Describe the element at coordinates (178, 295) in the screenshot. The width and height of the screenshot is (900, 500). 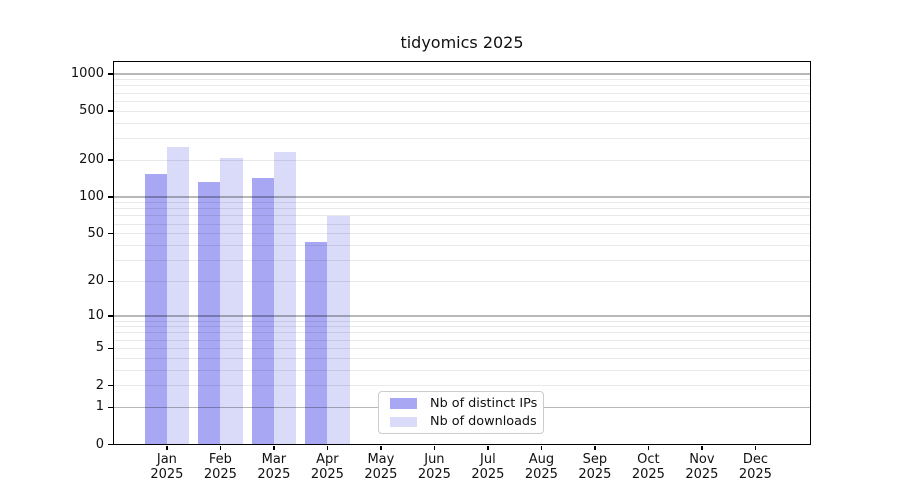
I see `bar-downloads-jan` at that location.